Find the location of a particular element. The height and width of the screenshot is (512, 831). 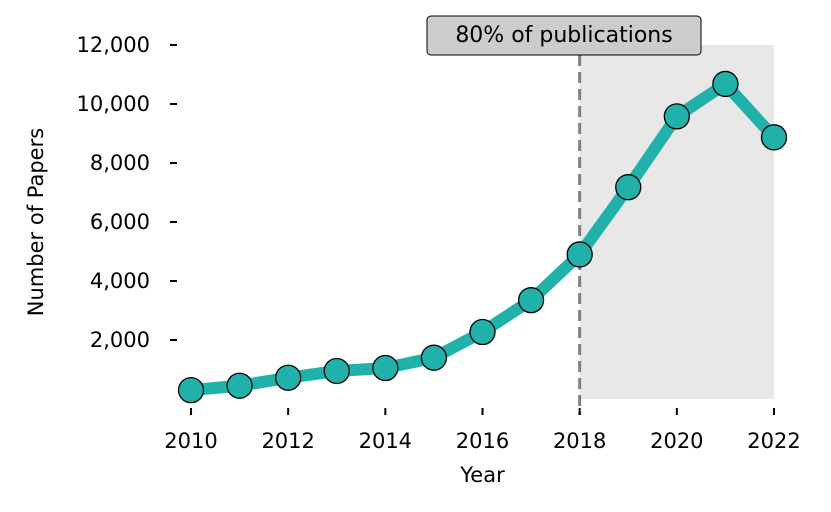

x-tick-label: 2014 is located at coordinates (385, 441).